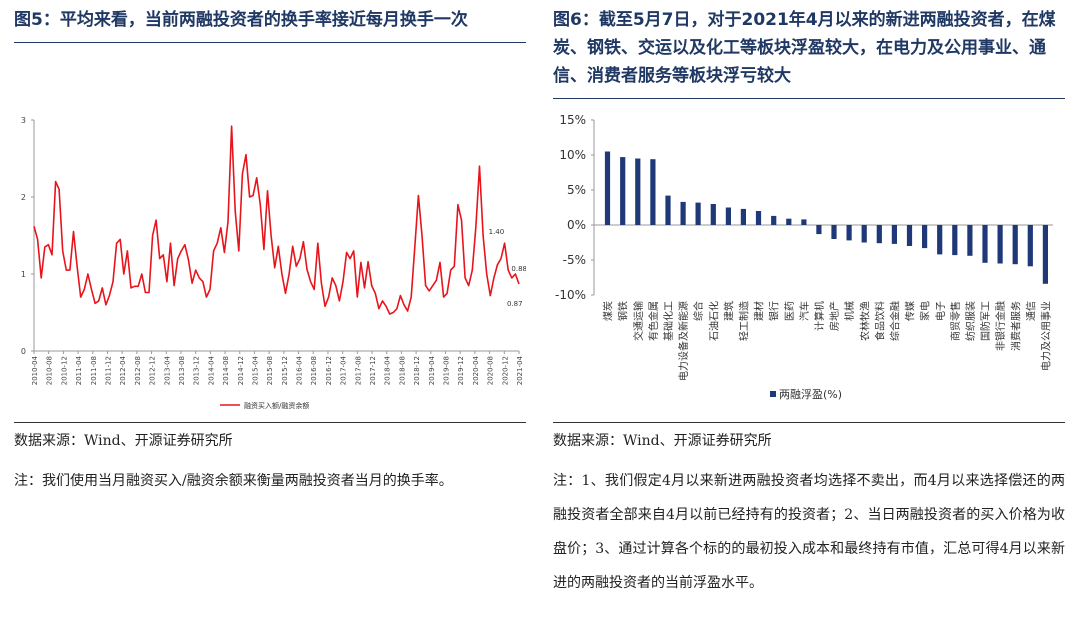 This screenshot has height=624, width=1080. What do you see at coordinates (432, 370) in the screenshot?
I see `x-tick-label: 2019-04` at bounding box center [432, 370].